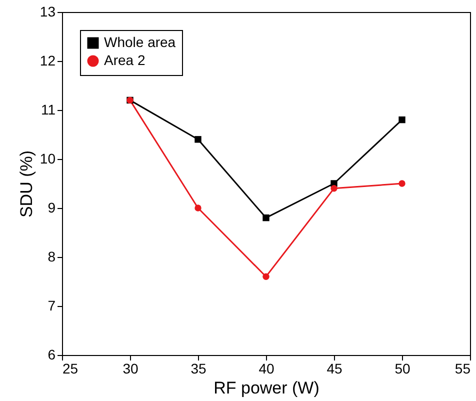 This screenshot has width=476, height=401. What do you see at coordinates (48, 158) in the screenshot?
I see `y-tick-label: 10` at bounding box center [48, 158].